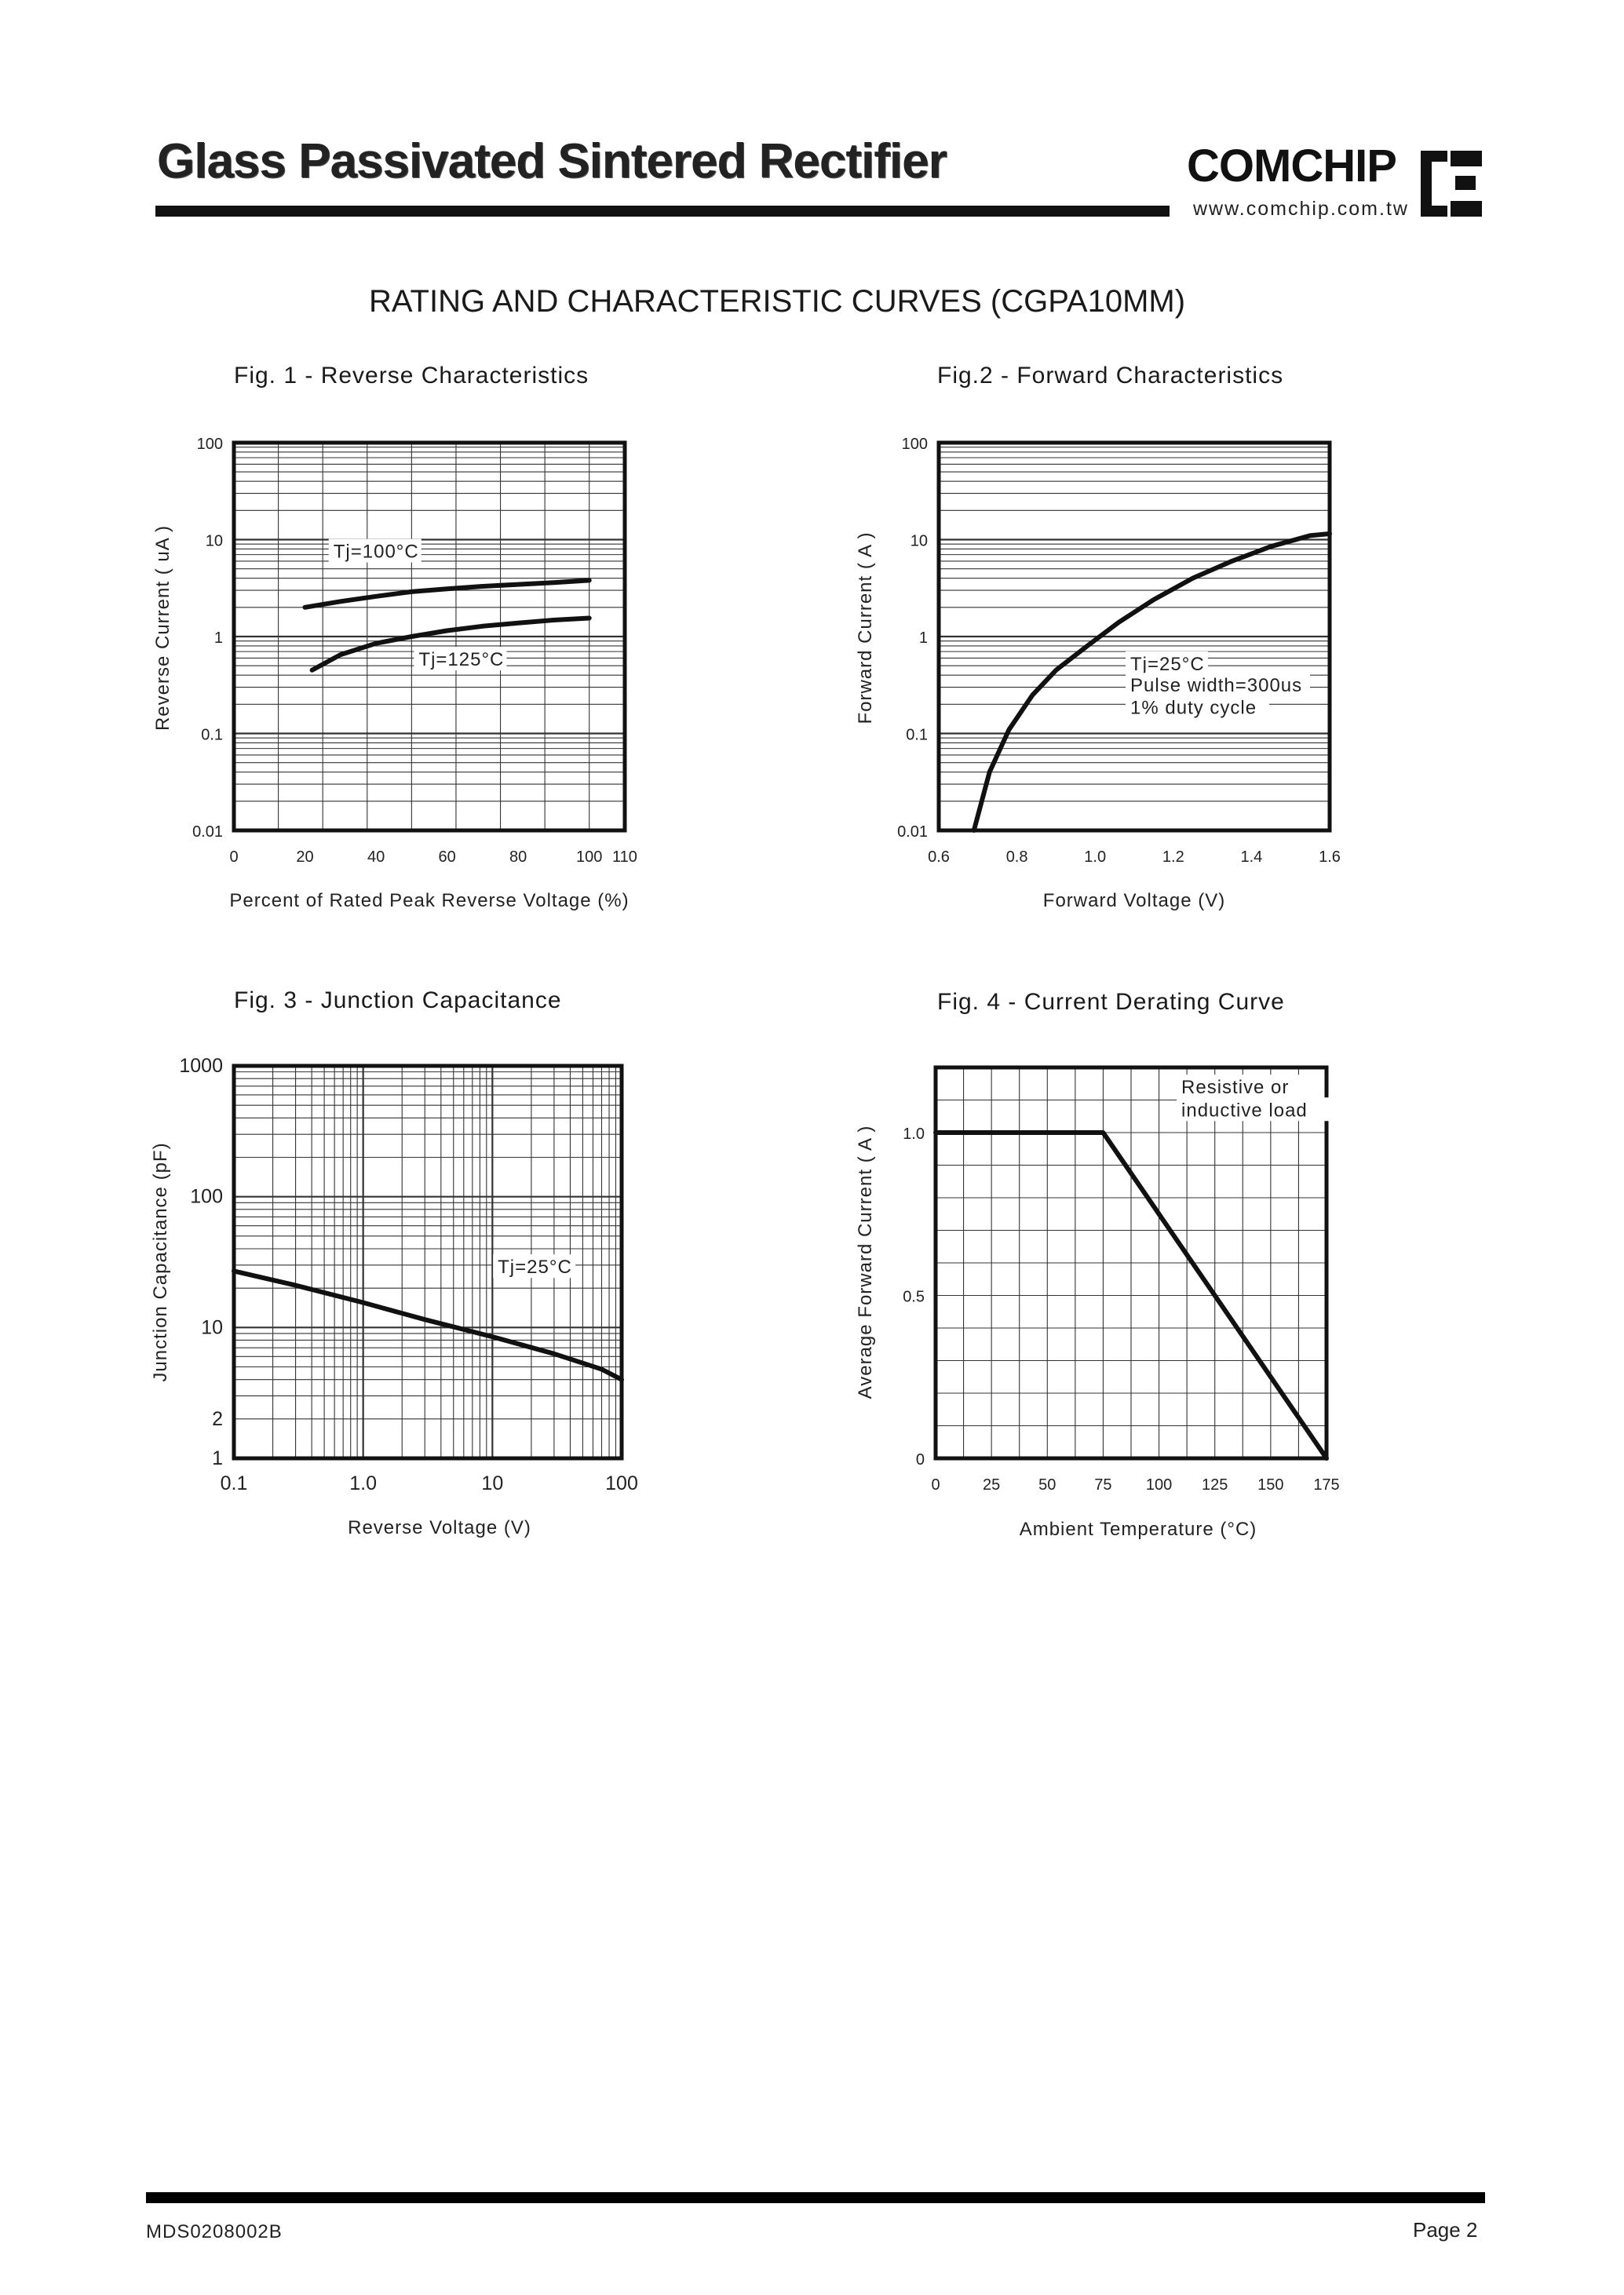 Image resolution: width=1624 pixels, height=2295 pixels. Describe the element at coordinates (518, 857) in the screenshot. I see `fig1-x-tick-label: 80` at that location.